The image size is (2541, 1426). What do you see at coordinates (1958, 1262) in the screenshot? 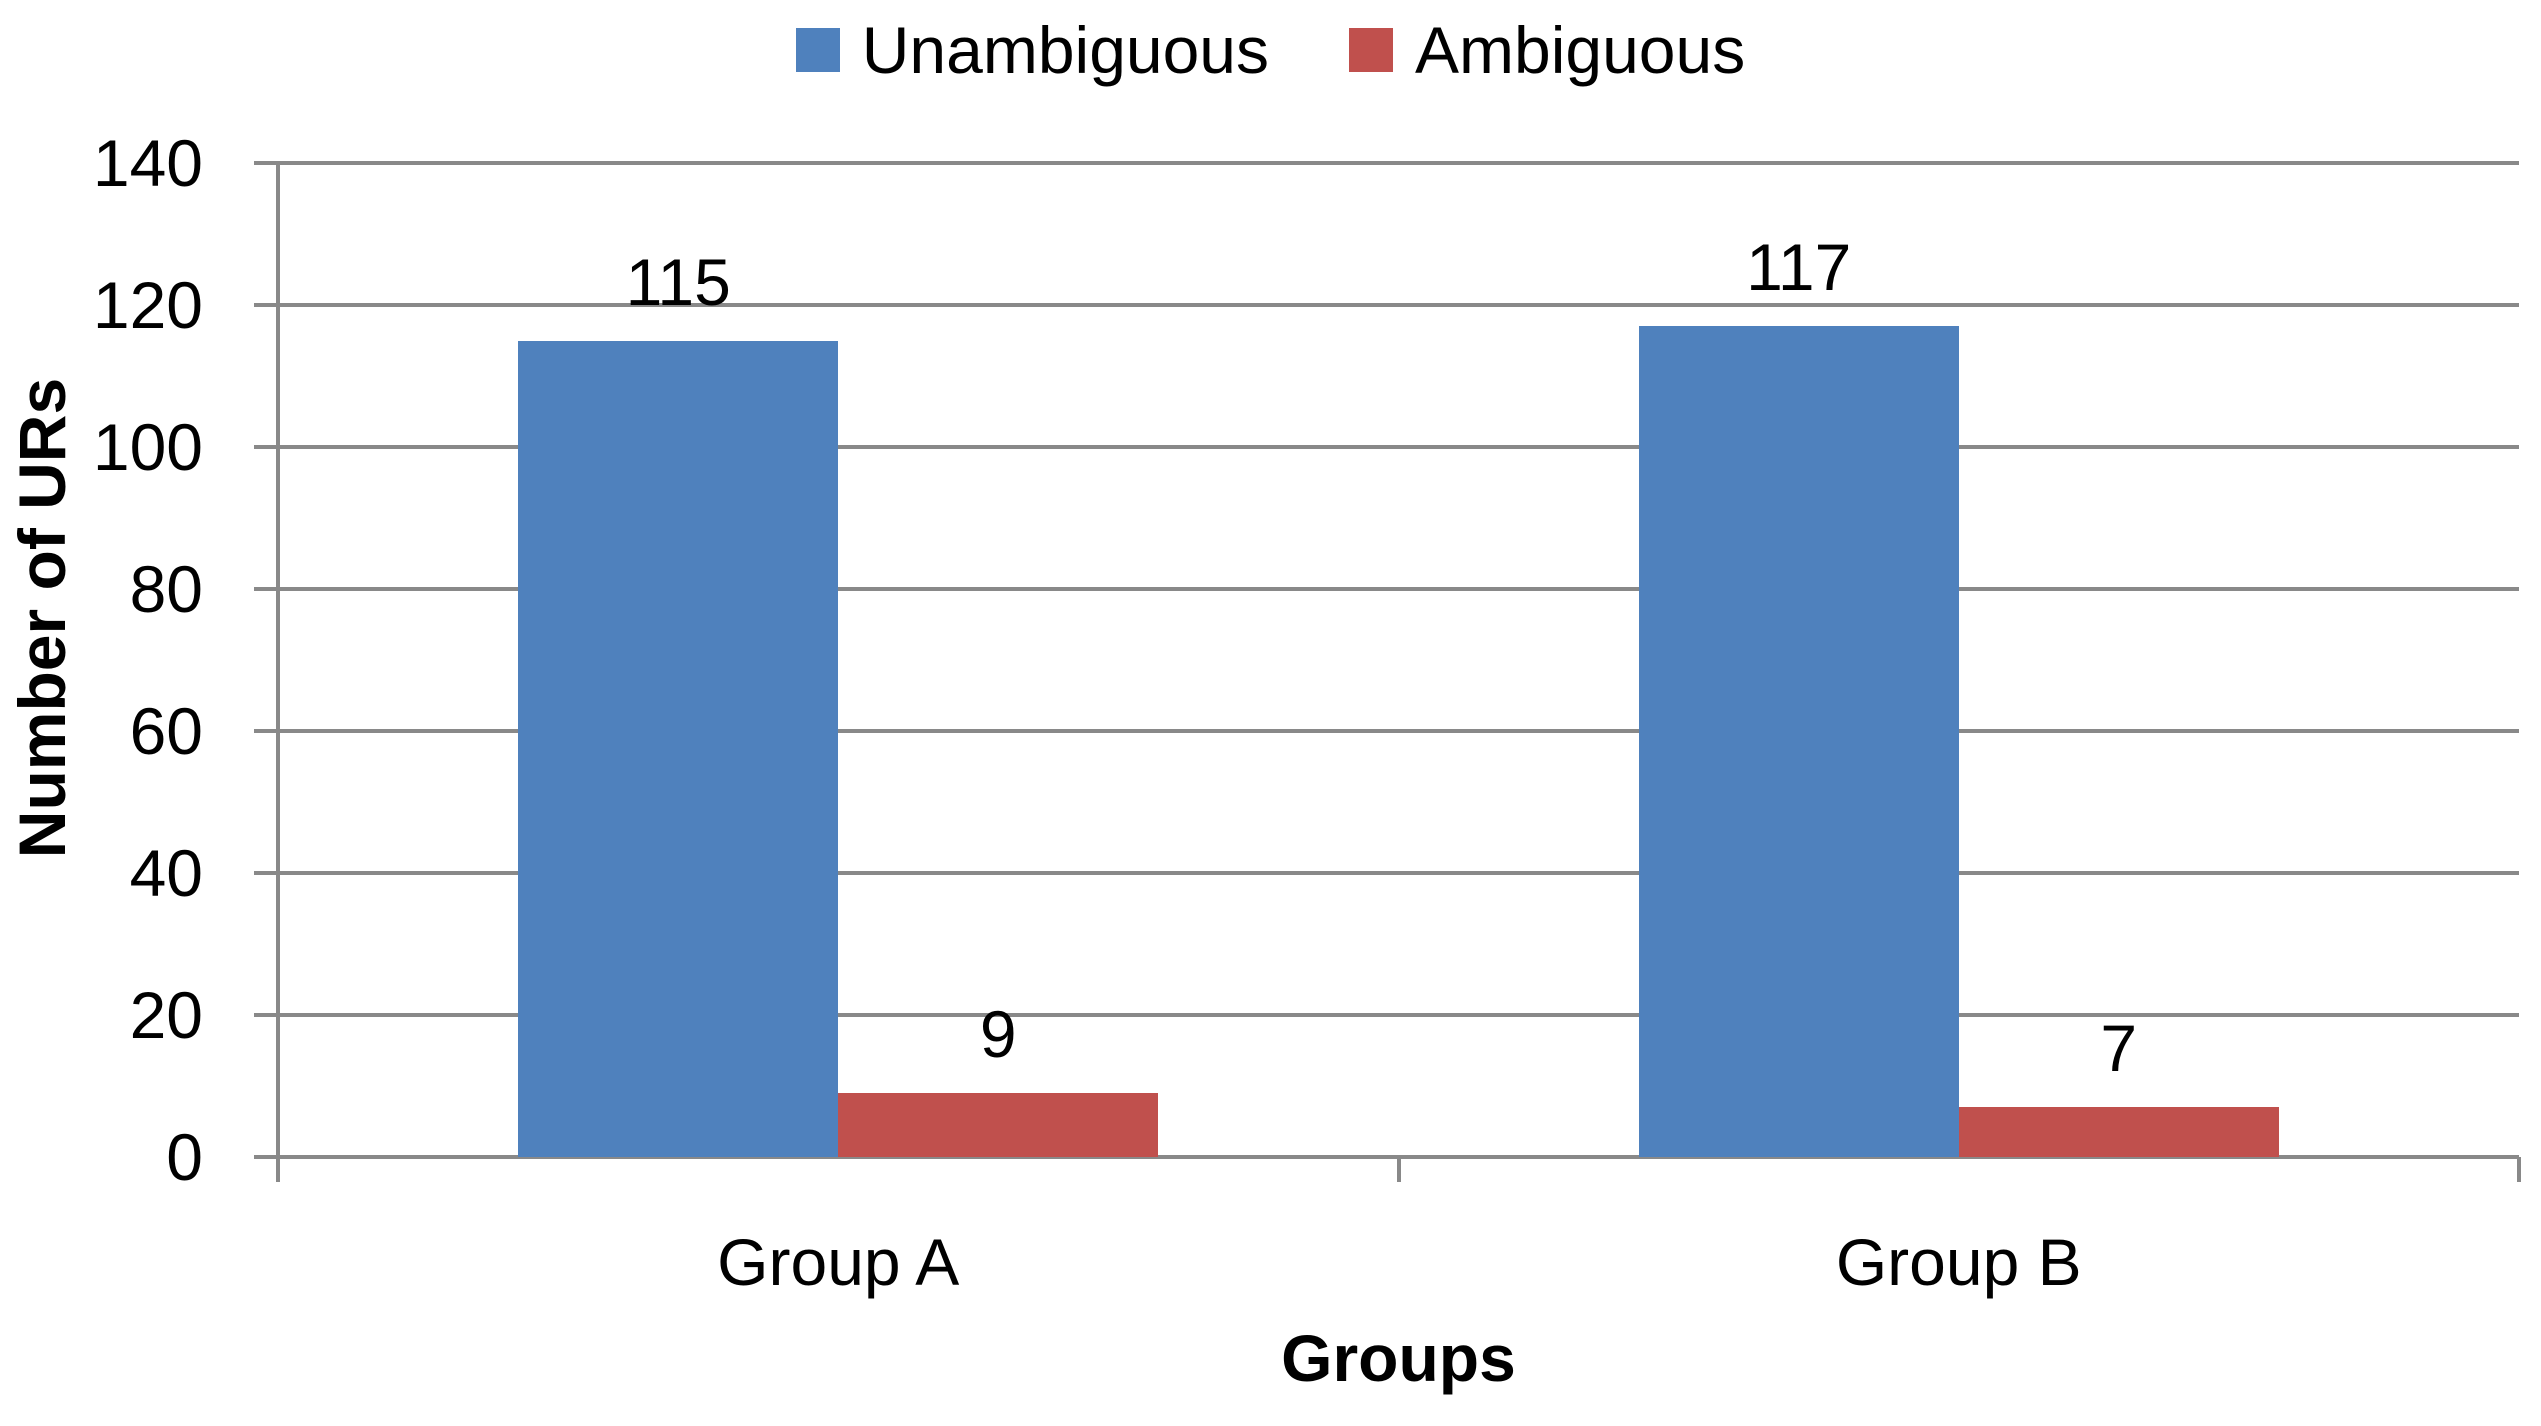
I see `category-label-group-b: Group B` at bounding box center [1958, 1262].